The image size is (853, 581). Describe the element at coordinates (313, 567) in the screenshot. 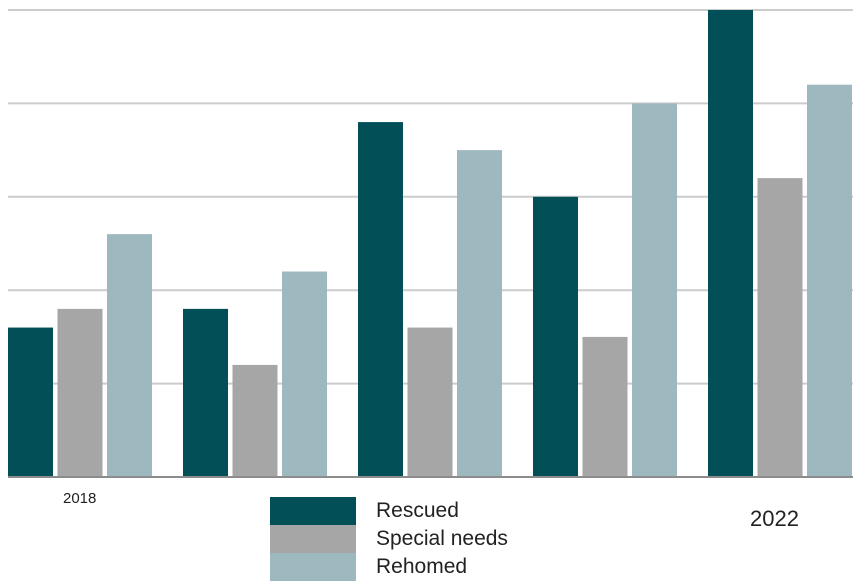

I see `legend-swatch-rehomed` at that location.